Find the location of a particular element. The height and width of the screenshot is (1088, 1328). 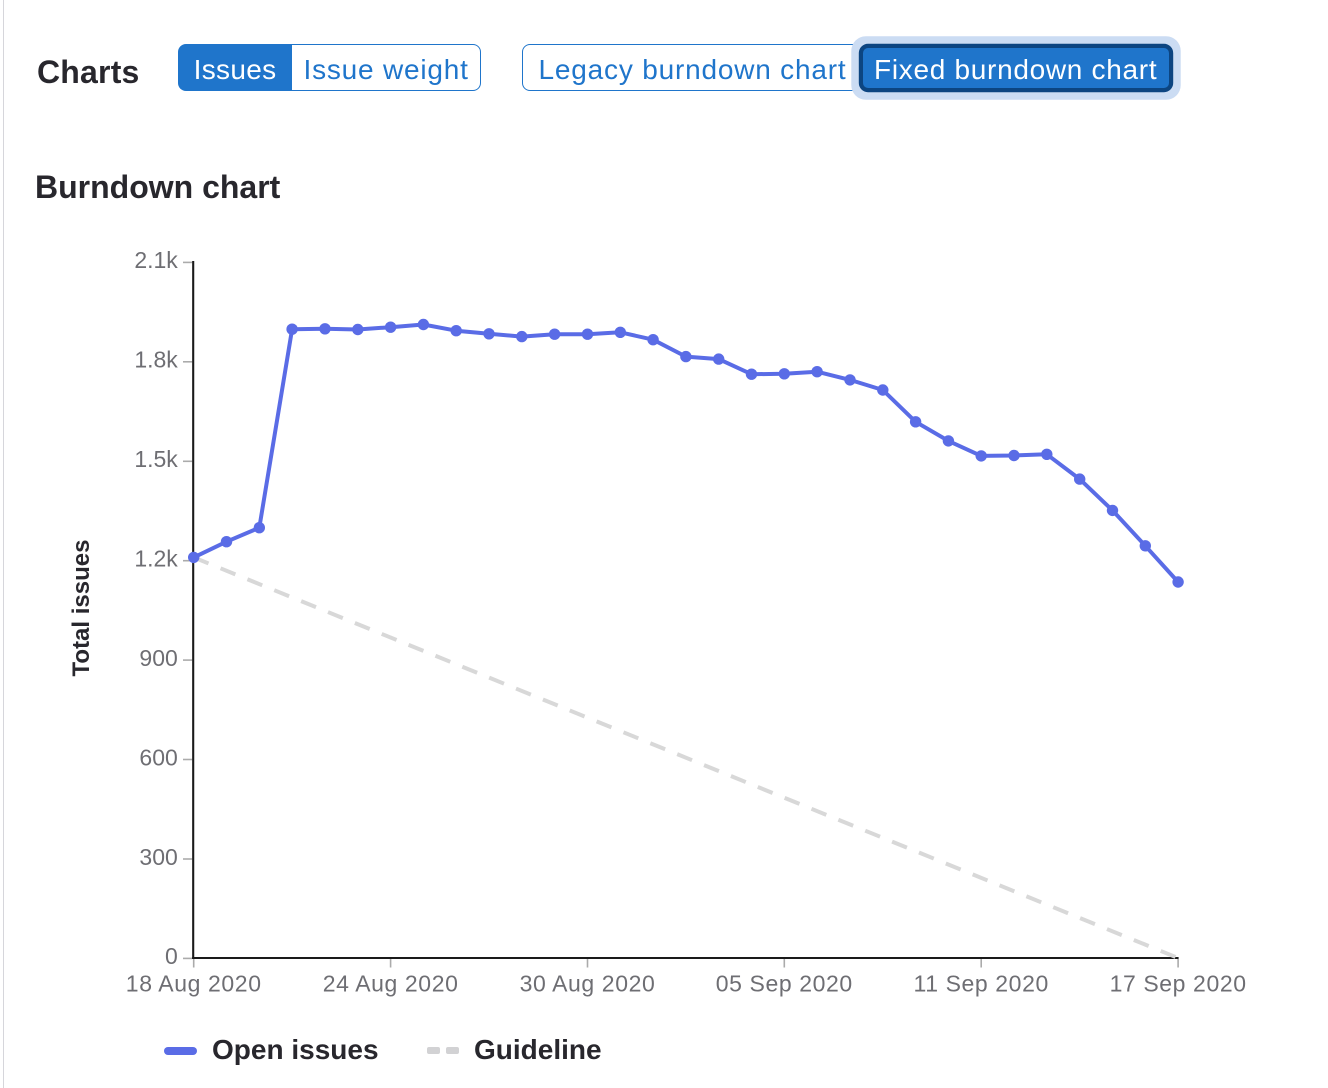

svg-text: 300 is located at coordinates (158, 857).